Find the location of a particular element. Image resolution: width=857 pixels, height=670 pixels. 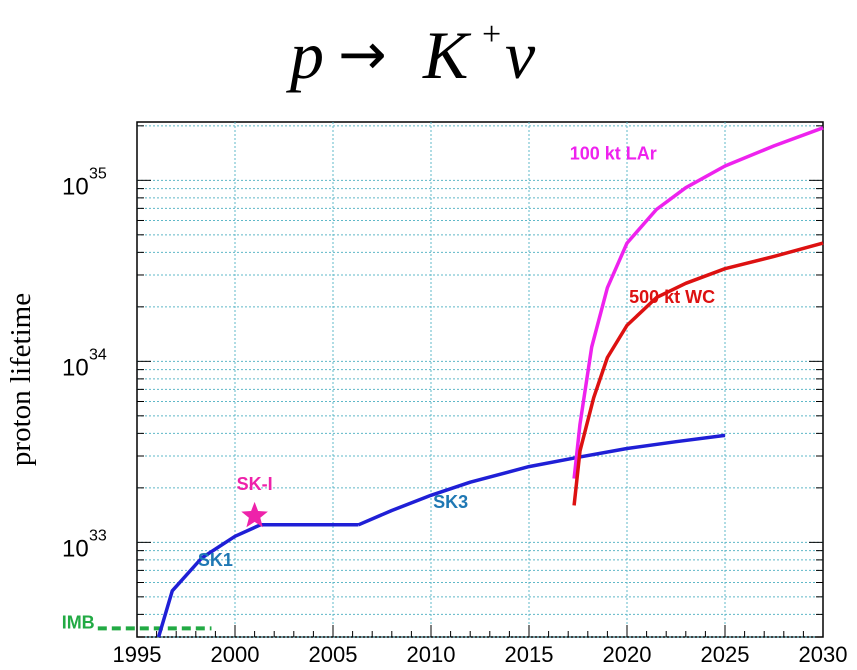

x-tick-label: 2020 is located at coordinates (627, 654).